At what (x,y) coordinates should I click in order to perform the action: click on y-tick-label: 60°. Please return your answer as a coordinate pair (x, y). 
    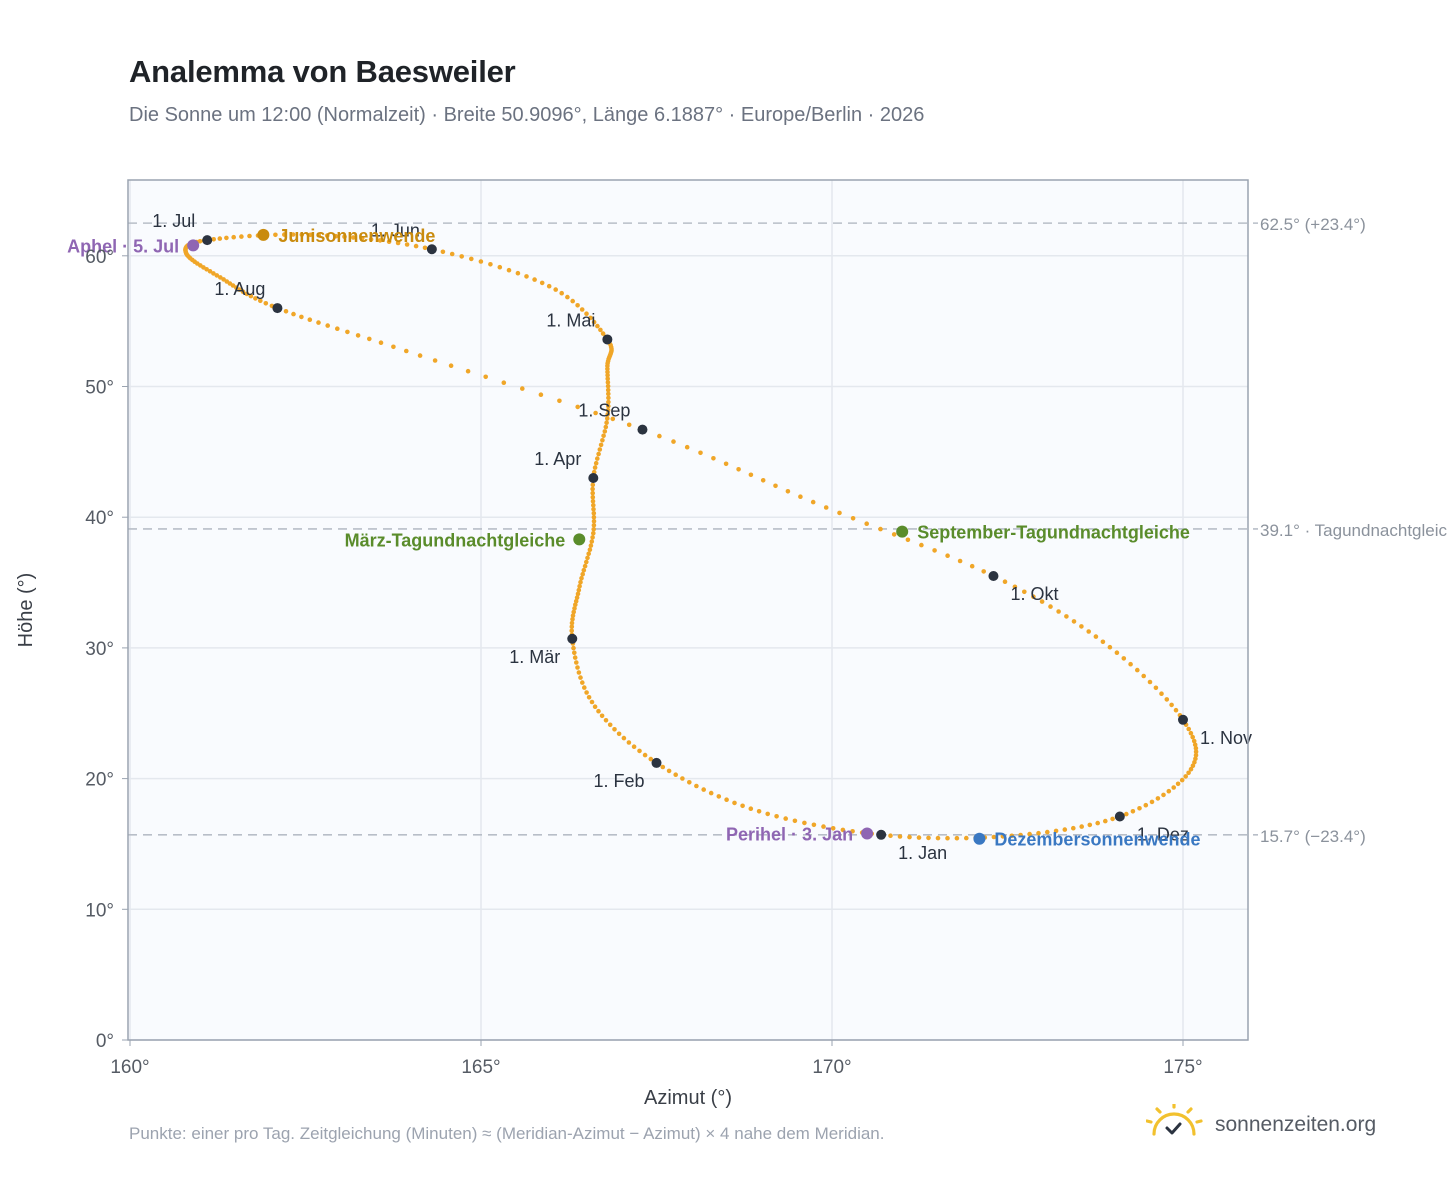
    Looking at the image, I should click on (99, 257).